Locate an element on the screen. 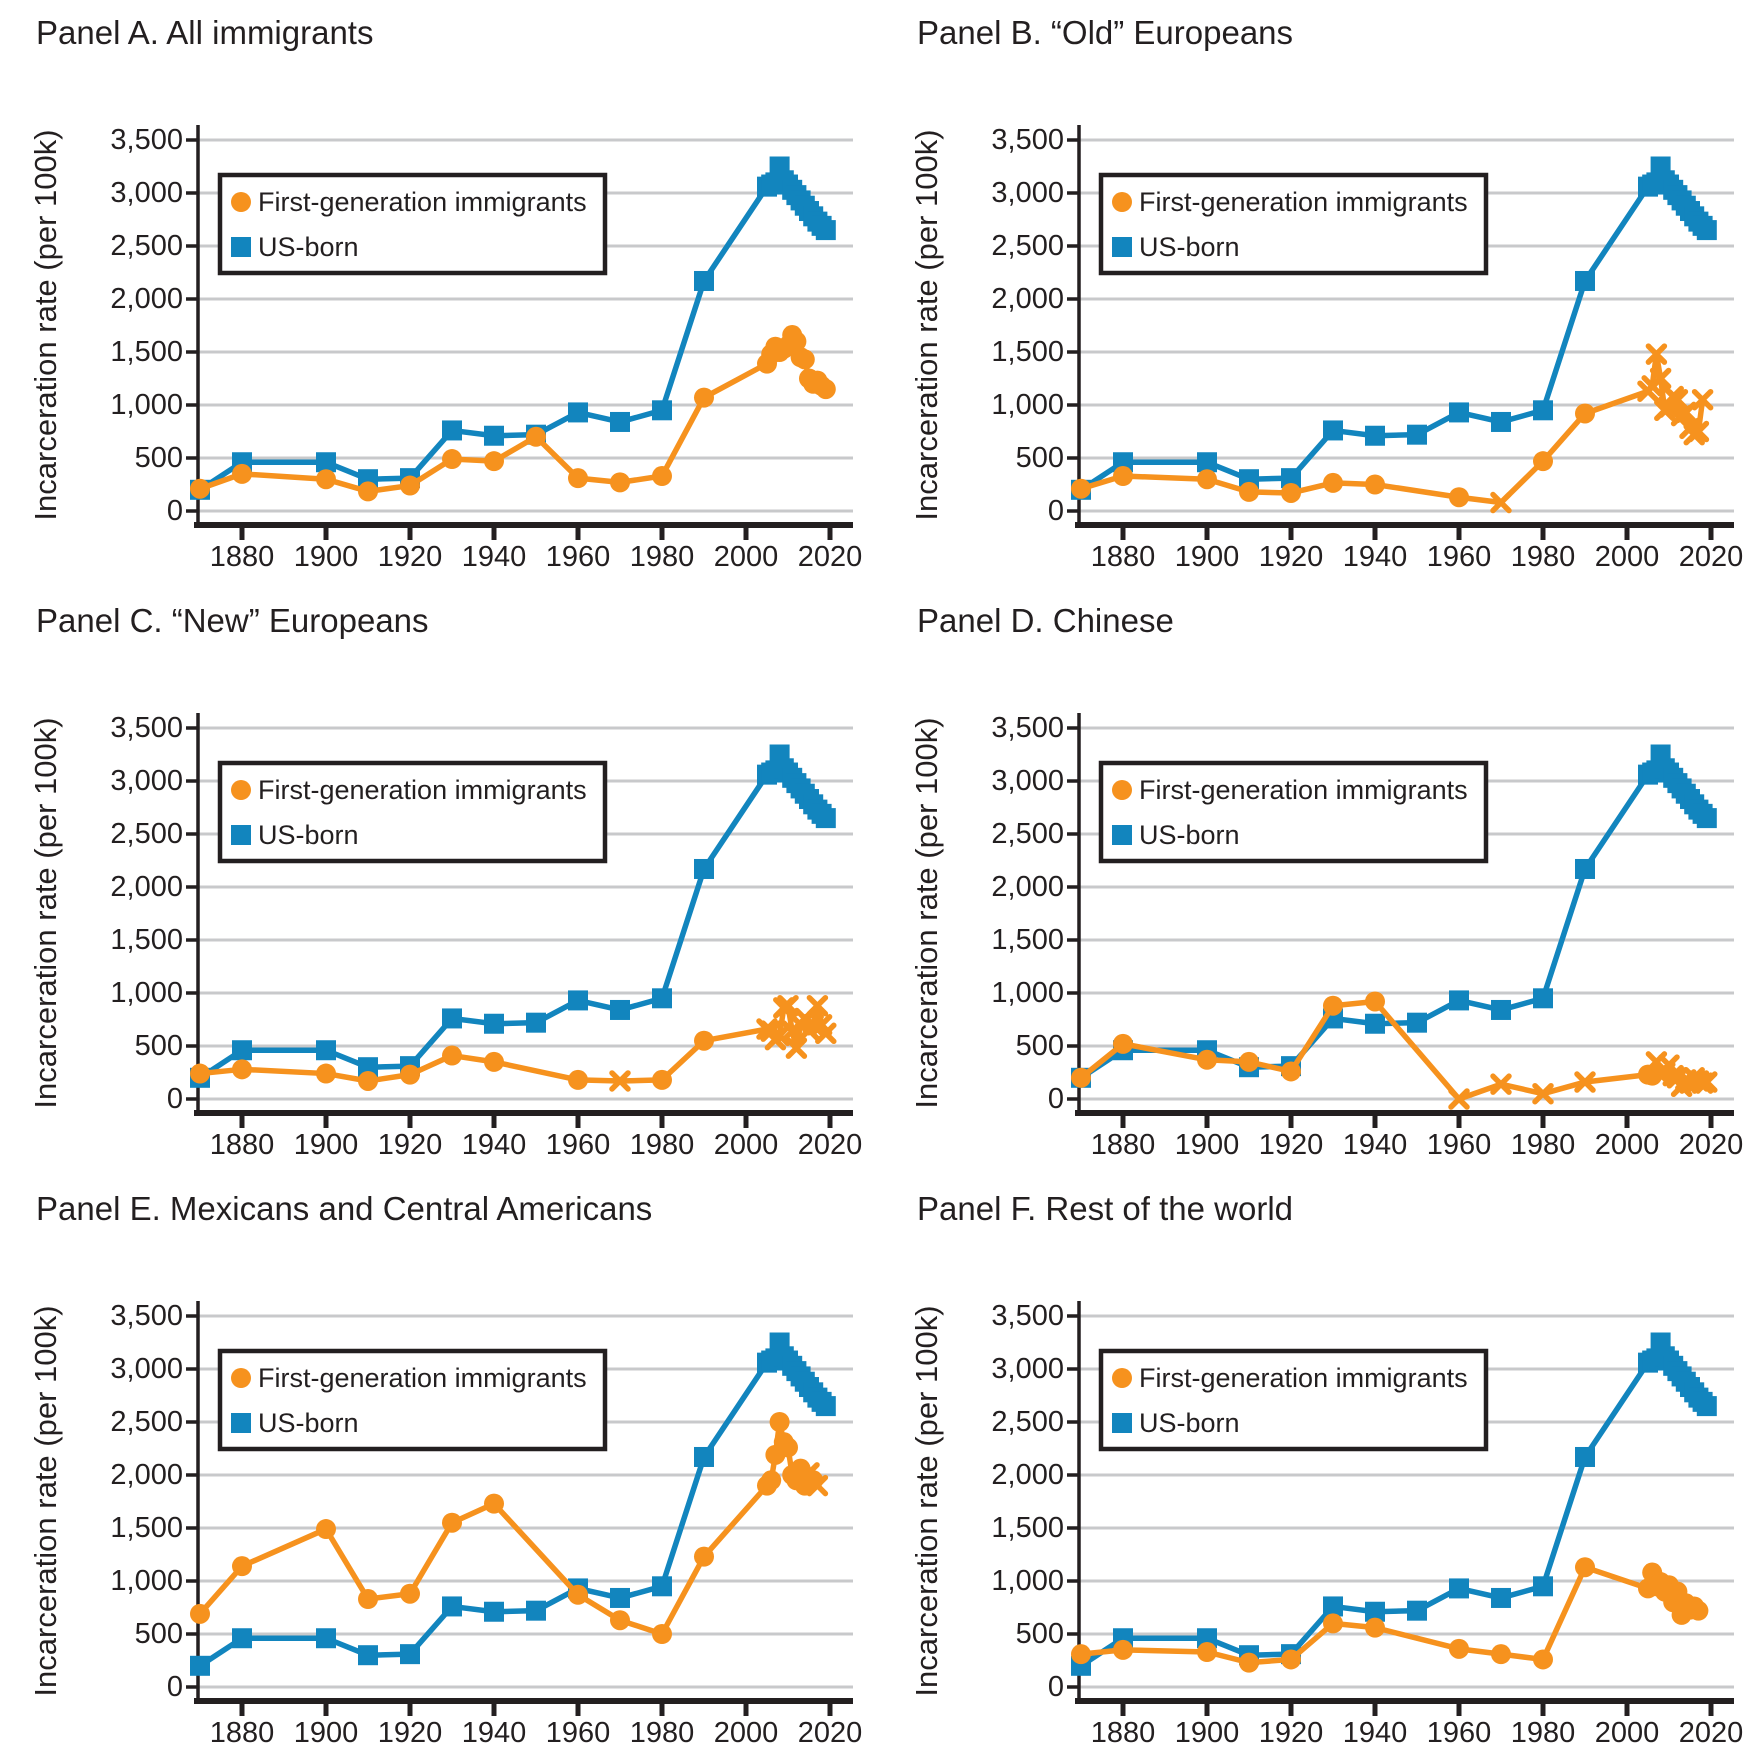 This screenshot has height=1764, width=1762. panel-e-title: Panel E. Mexicans and Central Americans is located at coordinates (344, 1208).